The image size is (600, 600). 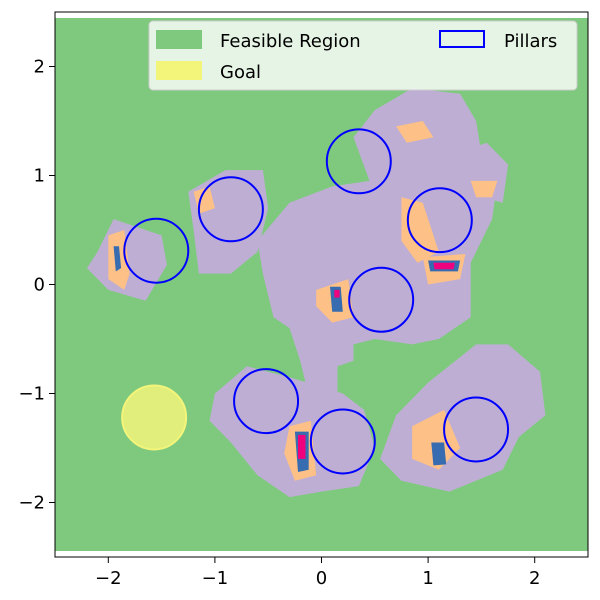 What do you see at coordinates (530, 41) in the screenshot?
I see `legend-label-2: Pillars` at bounding box center [530, 41].